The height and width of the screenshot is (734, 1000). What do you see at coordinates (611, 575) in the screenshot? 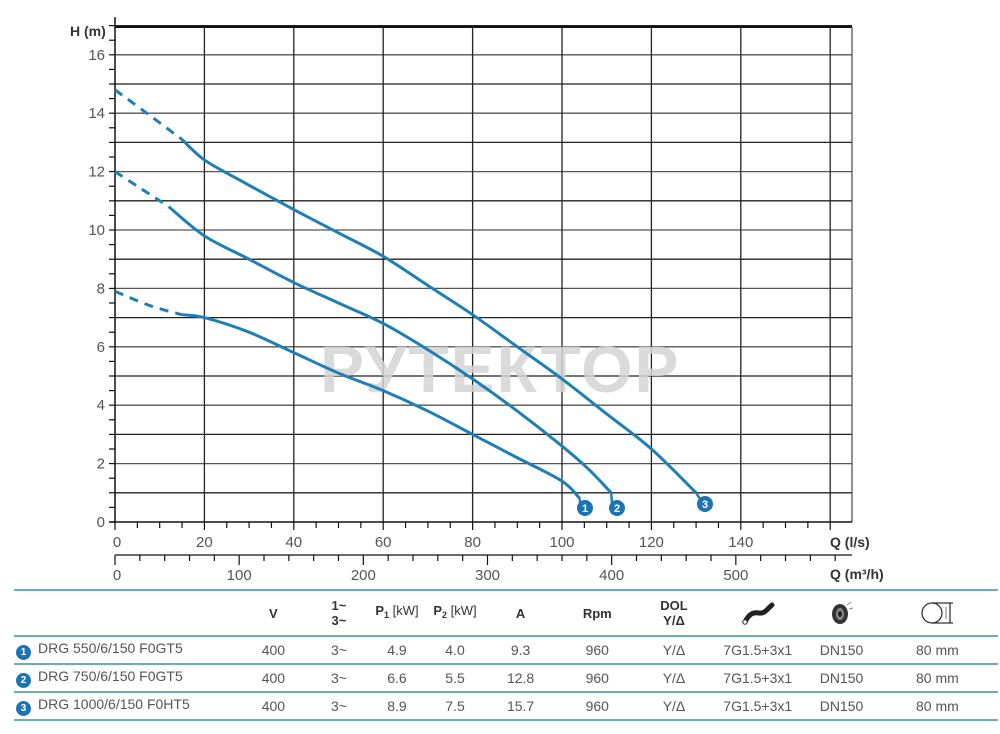
I see `x2-tick-label: 400` at bounding box center [611, 575].